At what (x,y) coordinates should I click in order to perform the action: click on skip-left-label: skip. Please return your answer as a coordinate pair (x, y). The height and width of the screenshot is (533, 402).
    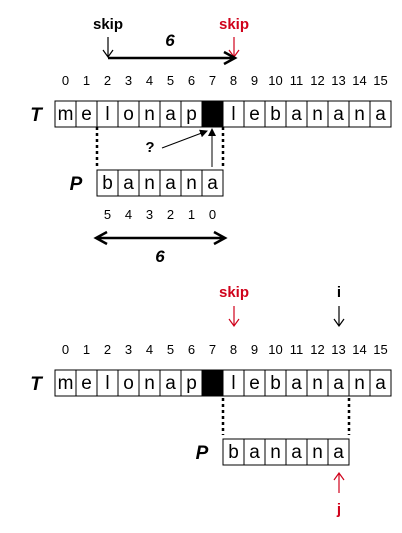
    Looking at the image, I should click on (108, 24).